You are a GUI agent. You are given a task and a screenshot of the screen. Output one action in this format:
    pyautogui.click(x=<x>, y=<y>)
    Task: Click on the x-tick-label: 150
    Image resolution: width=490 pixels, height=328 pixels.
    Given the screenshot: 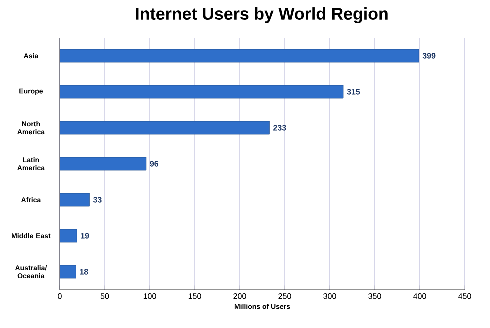 What is the action you would take?
    pyautogui.click(x=195, y=297)
    